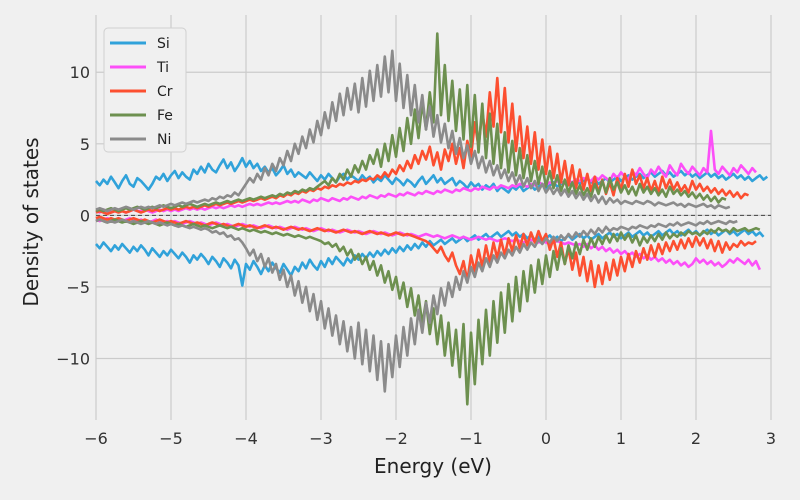 Image resolution: width=800 pixels, height=500 pixels. Describe the element at coordinates (546, 438) in the screenshot. I see `x-tick-label: 0` at that location.